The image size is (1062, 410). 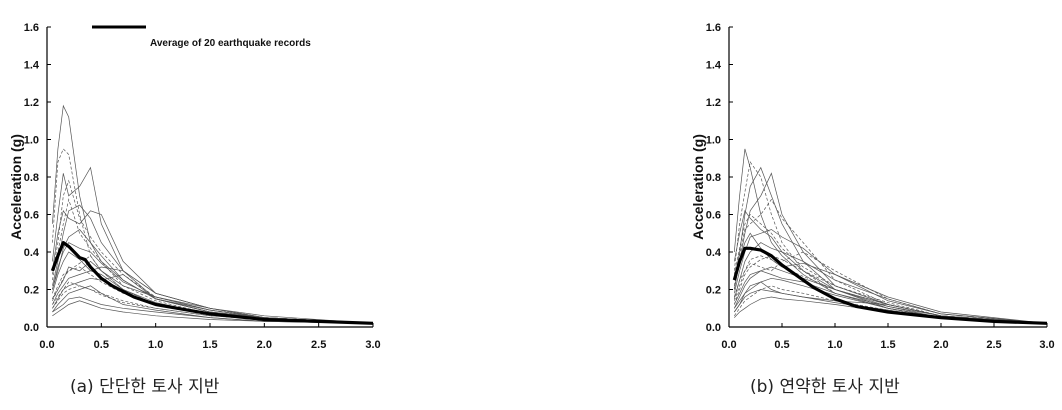 What do you see at coordinates (825, 387) in the screenshot?
I see `panel-caption: (b) 연약한 토사 지반` at bounding box center [825, 387].